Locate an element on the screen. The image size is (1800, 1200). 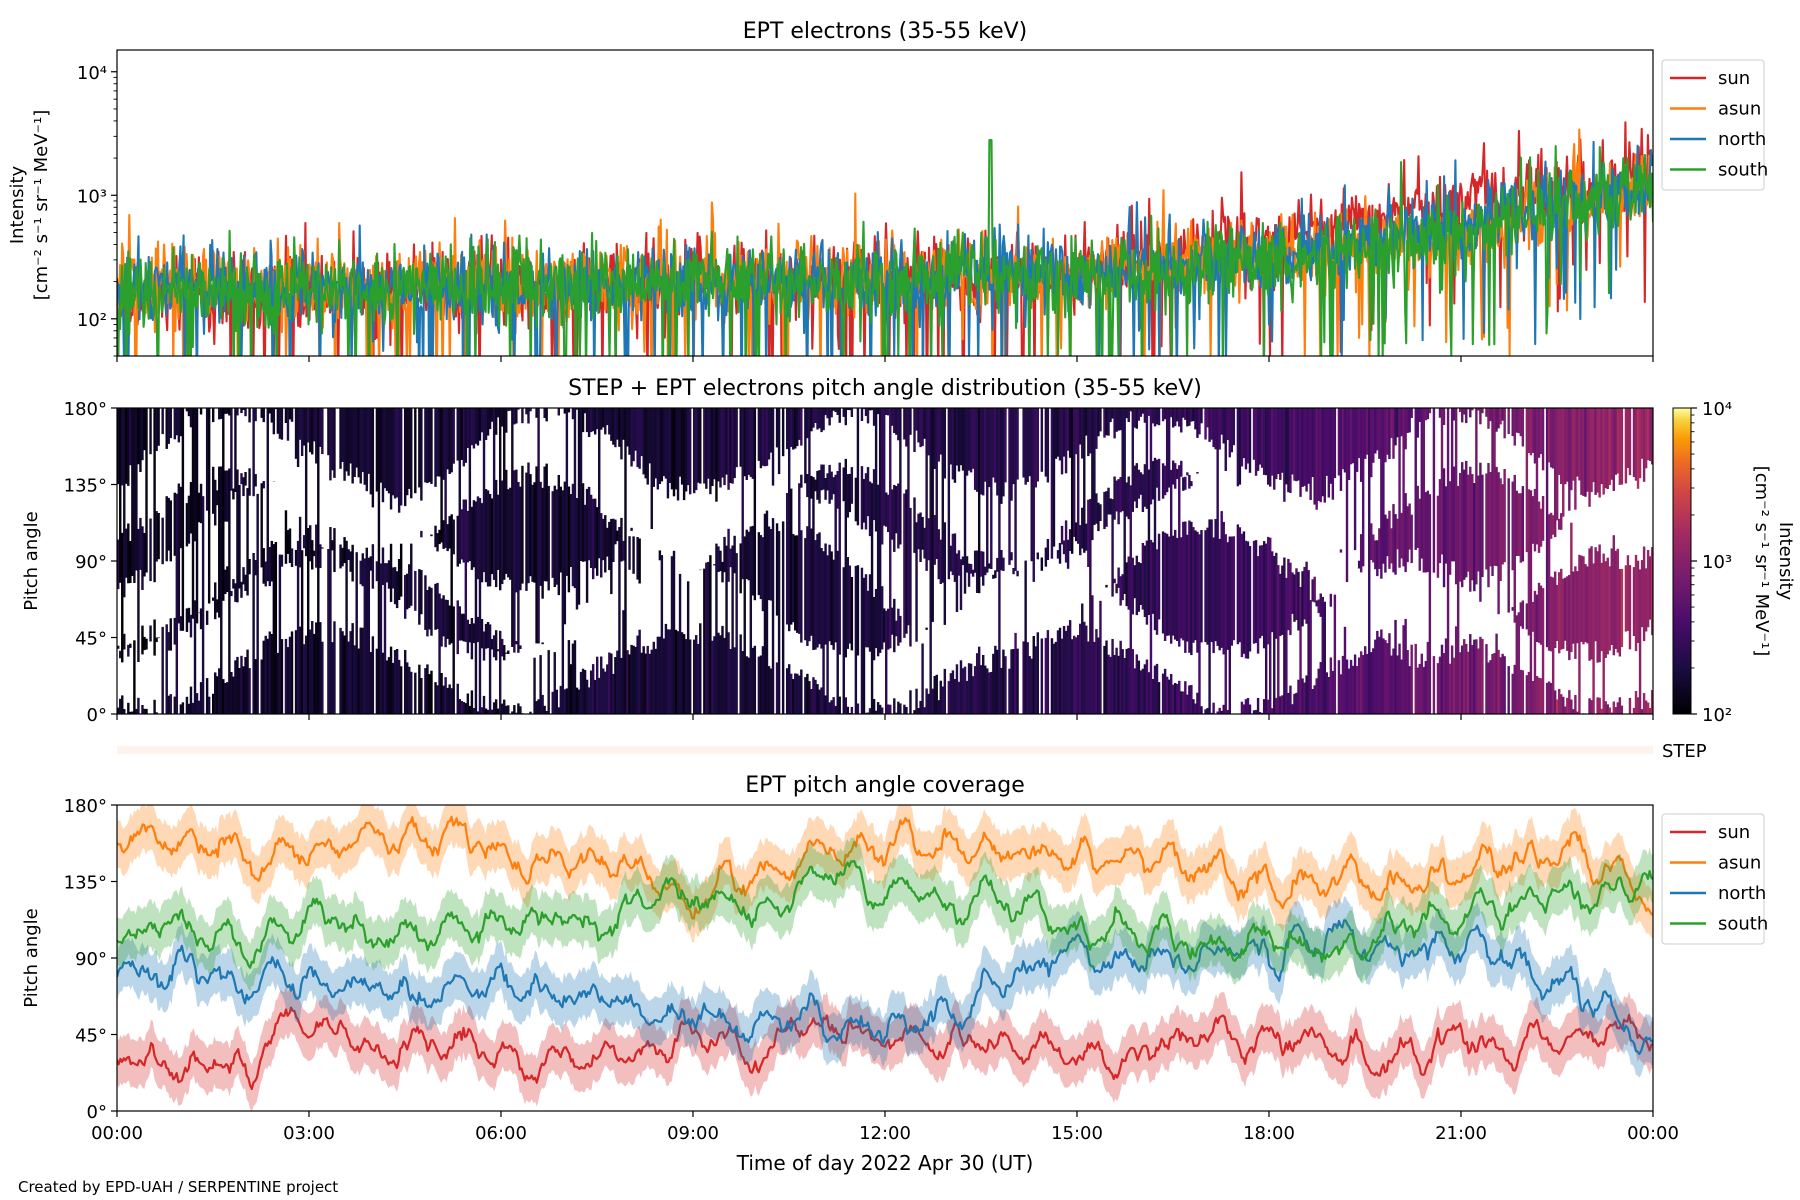
coverage-series-north is located at coordinates (885, 987).